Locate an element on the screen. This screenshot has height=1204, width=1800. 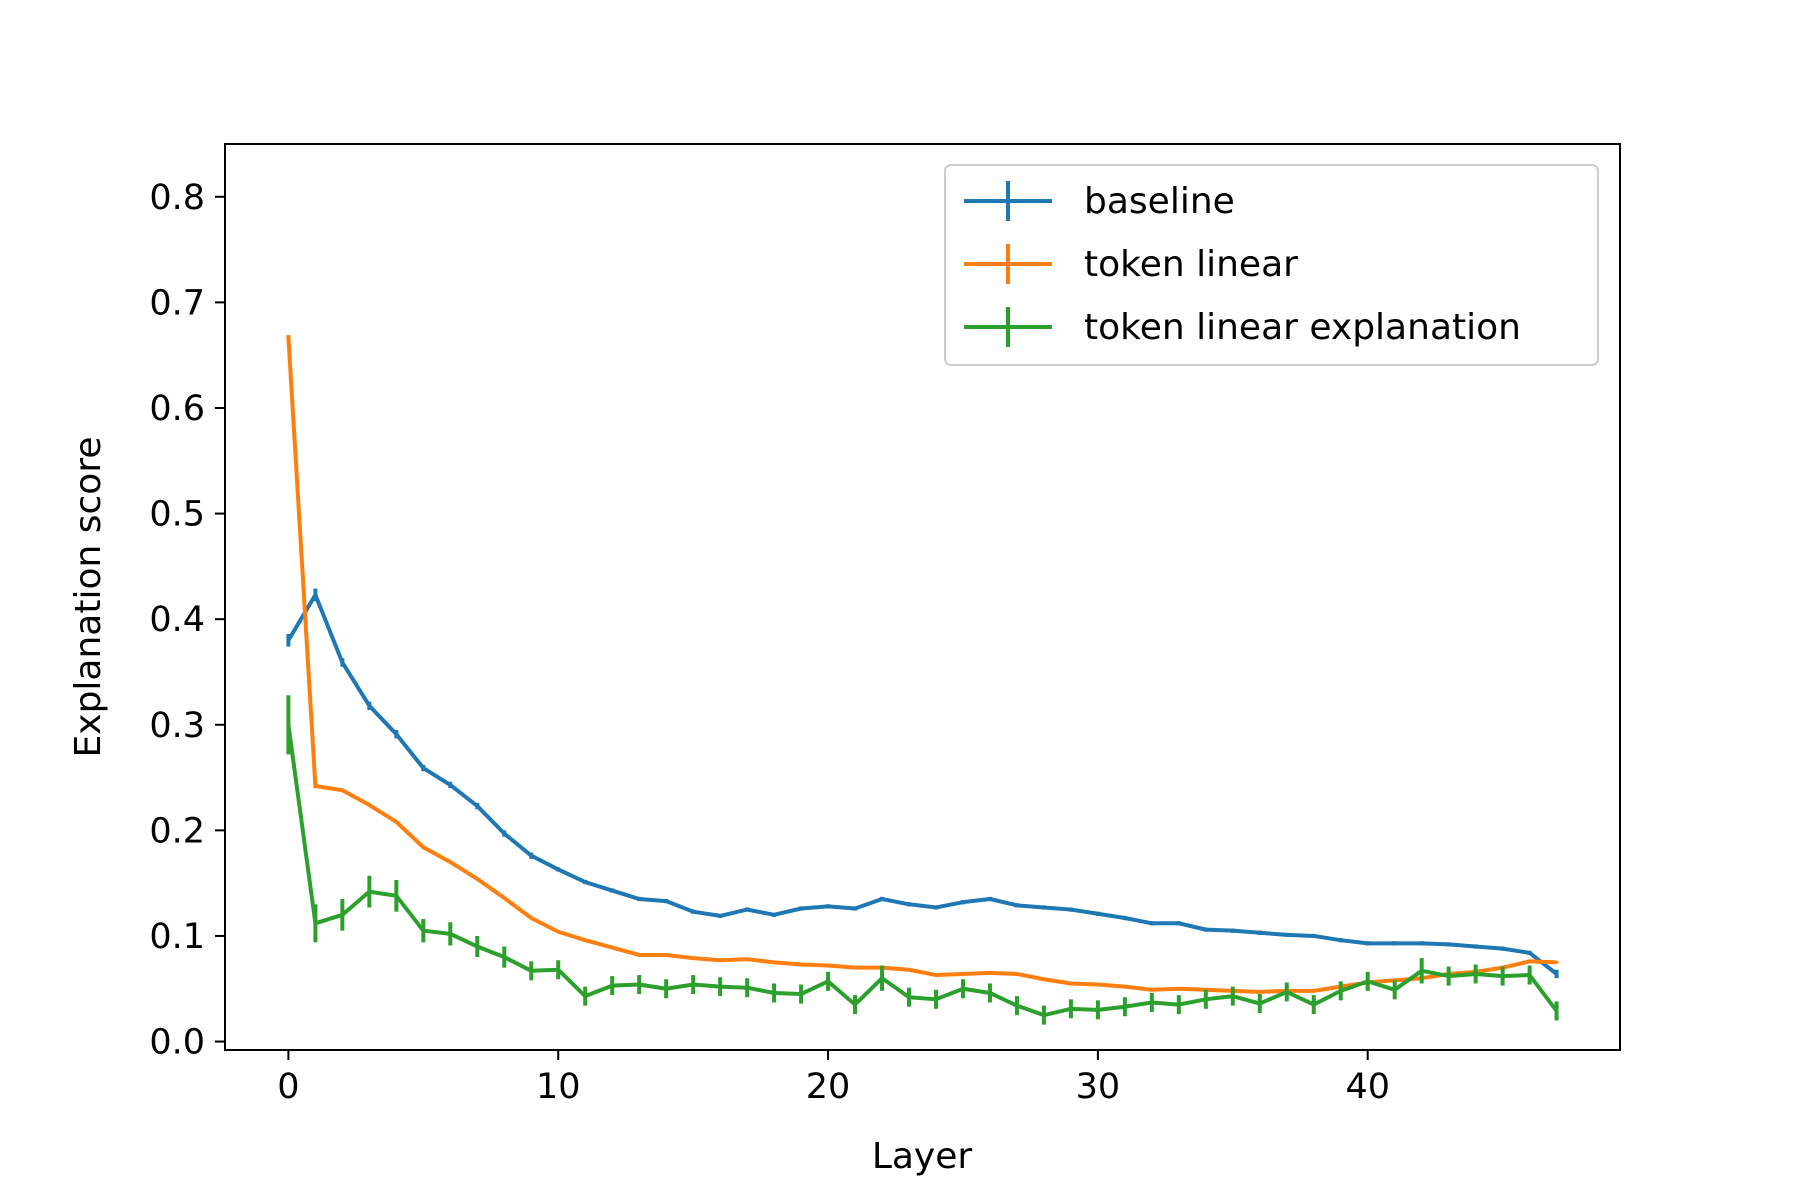
x-tick-label: 40 is located at coordinates (1367, 1087).